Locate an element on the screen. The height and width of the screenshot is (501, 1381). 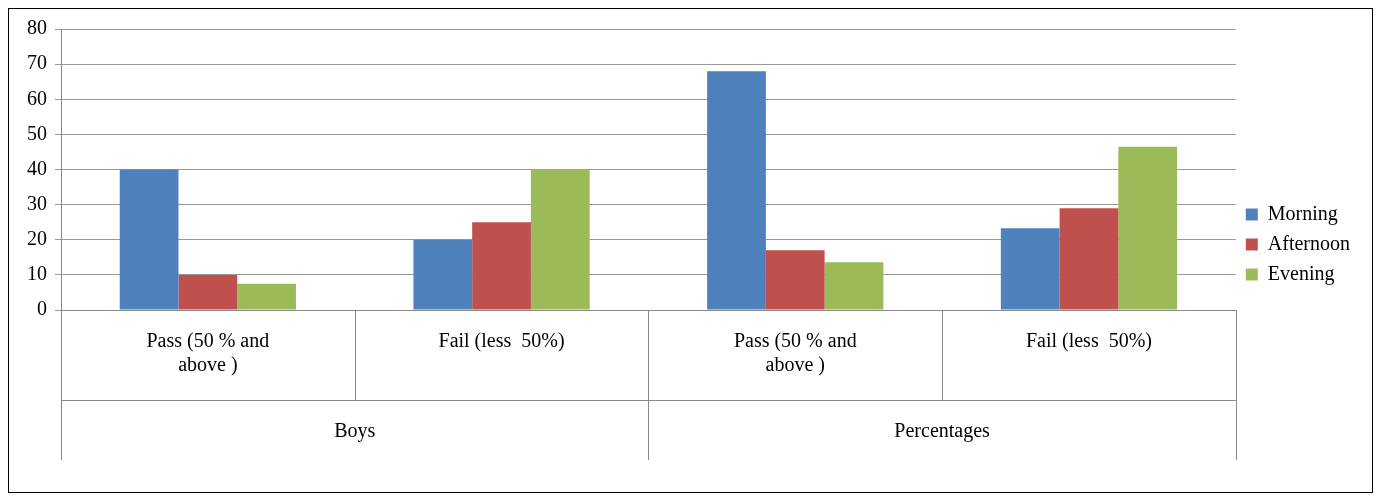
y-tick-label: 40 is located at coordinates (37, 167).